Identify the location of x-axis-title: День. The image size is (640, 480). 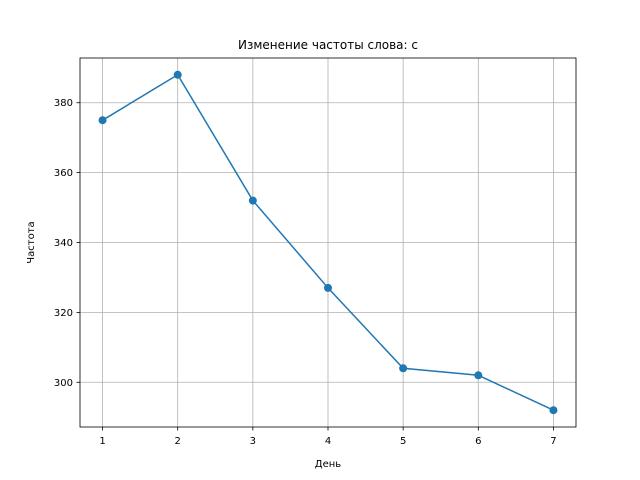
(328, 464).